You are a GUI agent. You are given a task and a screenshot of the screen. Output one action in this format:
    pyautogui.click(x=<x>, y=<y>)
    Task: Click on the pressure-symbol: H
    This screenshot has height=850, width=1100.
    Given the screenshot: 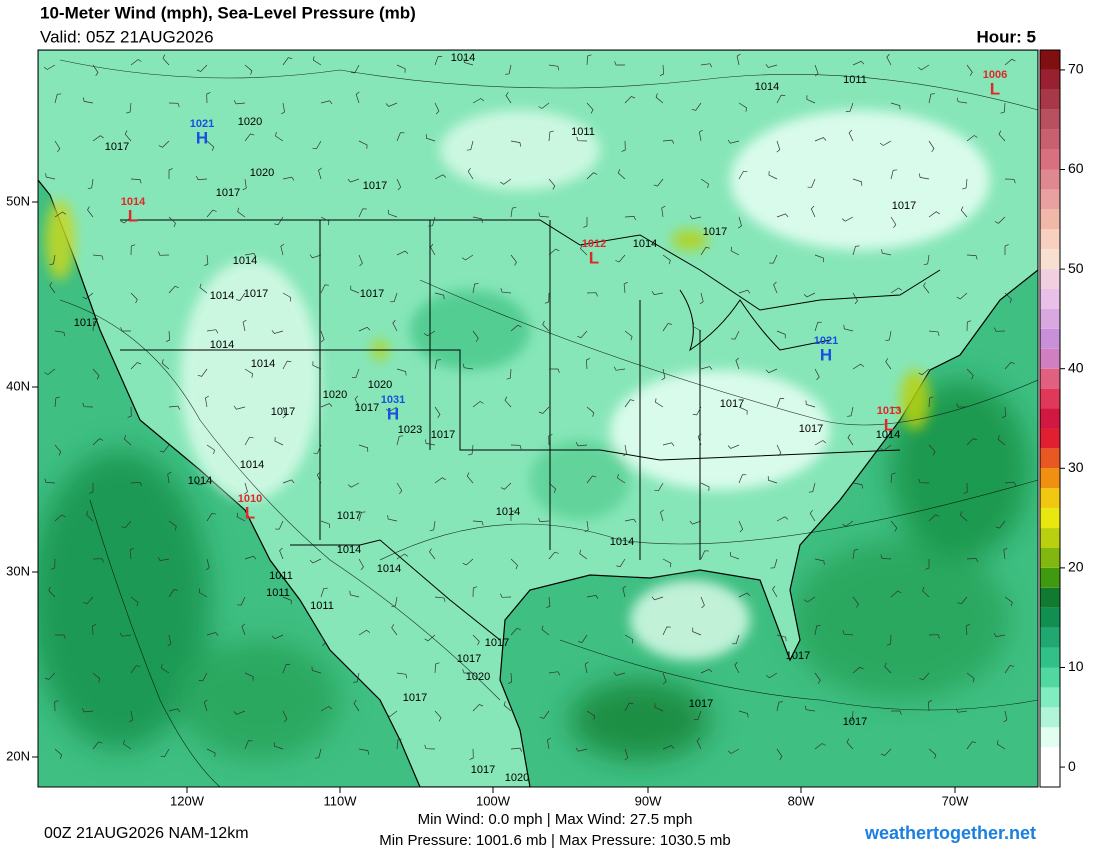 What is the action you would take?
    pyautogui.click(x=202, y=137)
    